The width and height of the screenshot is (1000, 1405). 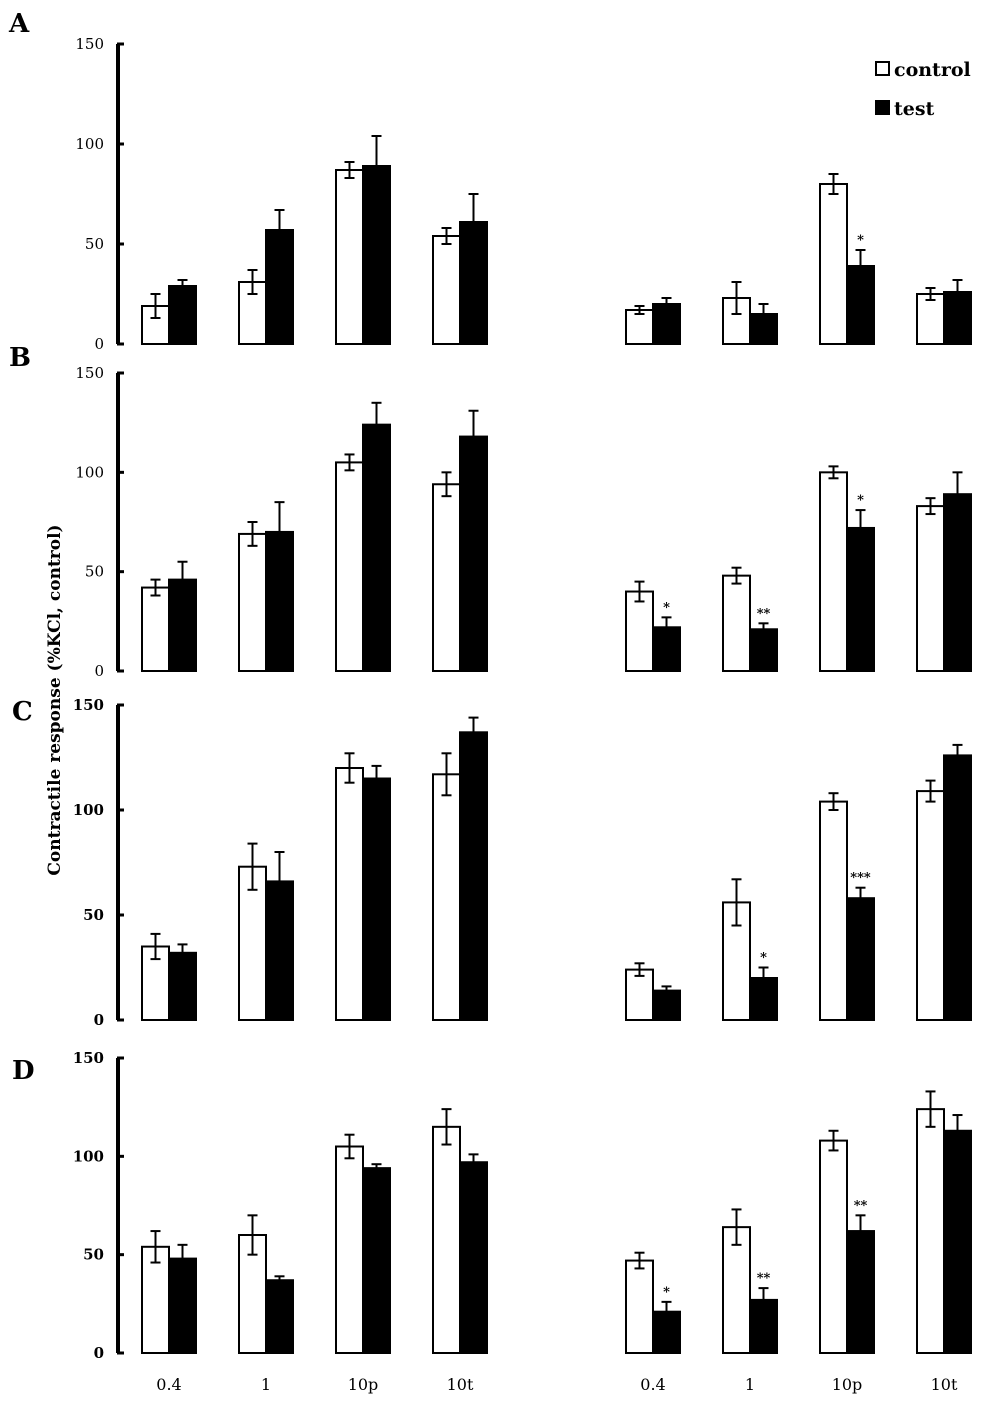 I want to click on x-axis-labels: 0.4 1 10p 10t 0.4 1 10p 10t, so click(x=557, y=1384).